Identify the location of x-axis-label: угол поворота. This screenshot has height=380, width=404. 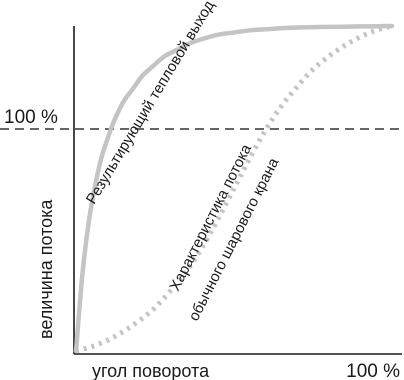
(151, 370).